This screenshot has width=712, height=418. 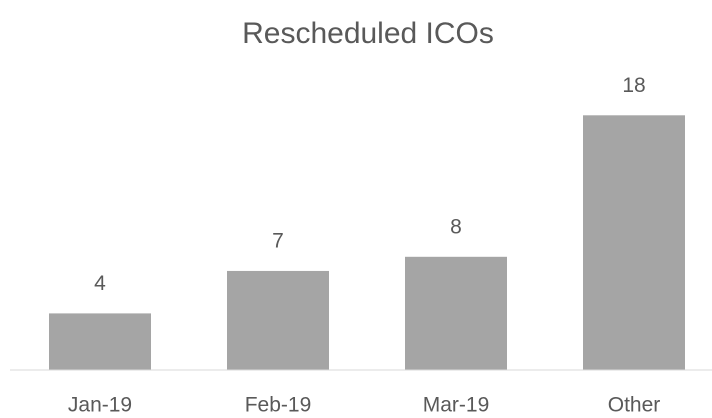 I want to click on x-tick-label: Feb-19, so click(x=278, y=405).